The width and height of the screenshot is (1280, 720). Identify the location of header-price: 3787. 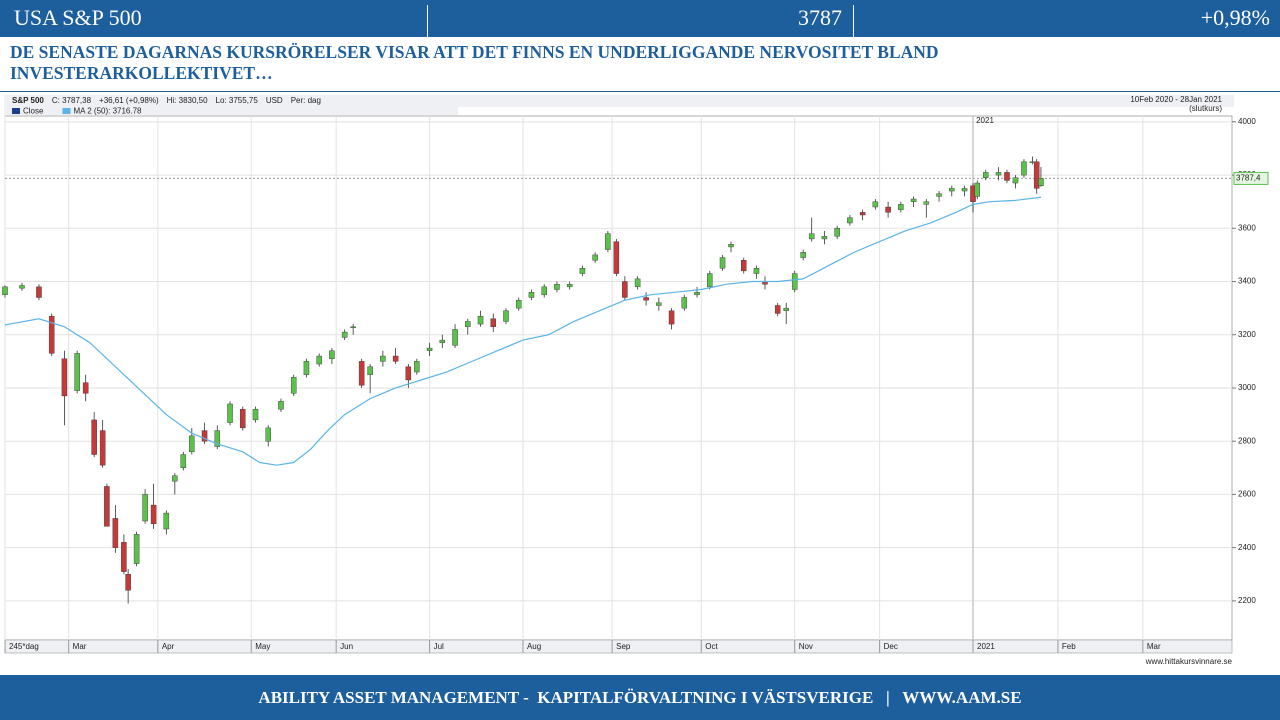
(820, 17).